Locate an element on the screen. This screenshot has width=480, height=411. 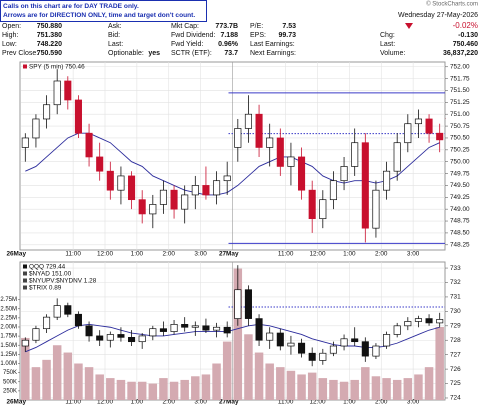
quote-label: Last Earnings: is located at coordinates (272, 44).